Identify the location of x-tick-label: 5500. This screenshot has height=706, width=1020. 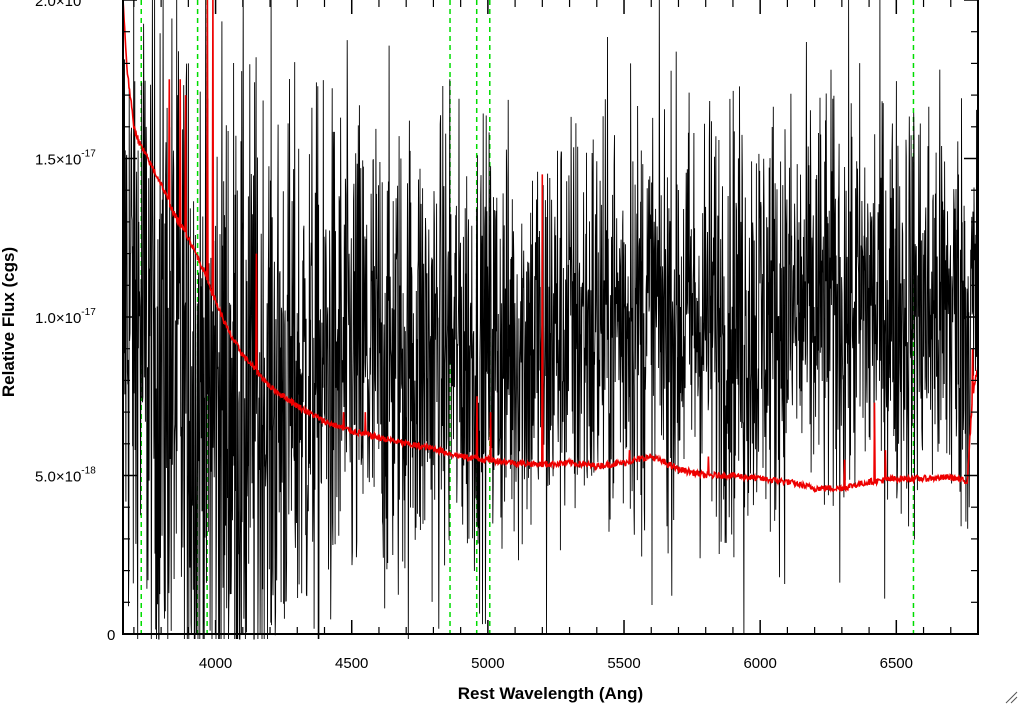
(623, 663).